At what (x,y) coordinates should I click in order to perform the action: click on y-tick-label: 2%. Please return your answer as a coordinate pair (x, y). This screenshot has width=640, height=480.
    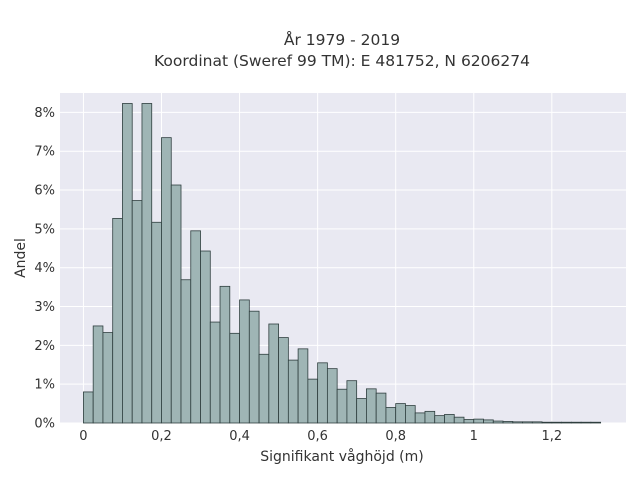
    Looking at the image, I should click on (44, 346).